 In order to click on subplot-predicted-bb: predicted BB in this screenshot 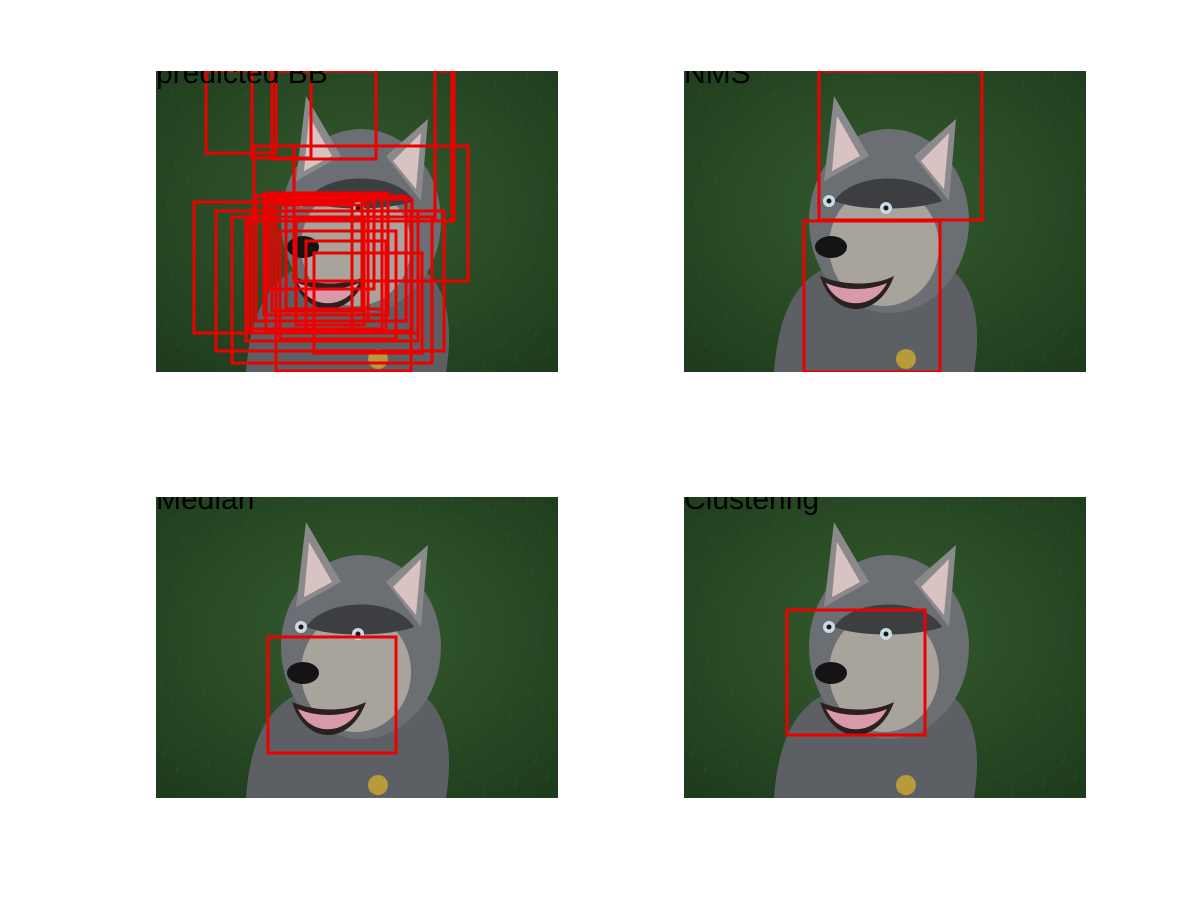, I will do `click(357, 221)`.